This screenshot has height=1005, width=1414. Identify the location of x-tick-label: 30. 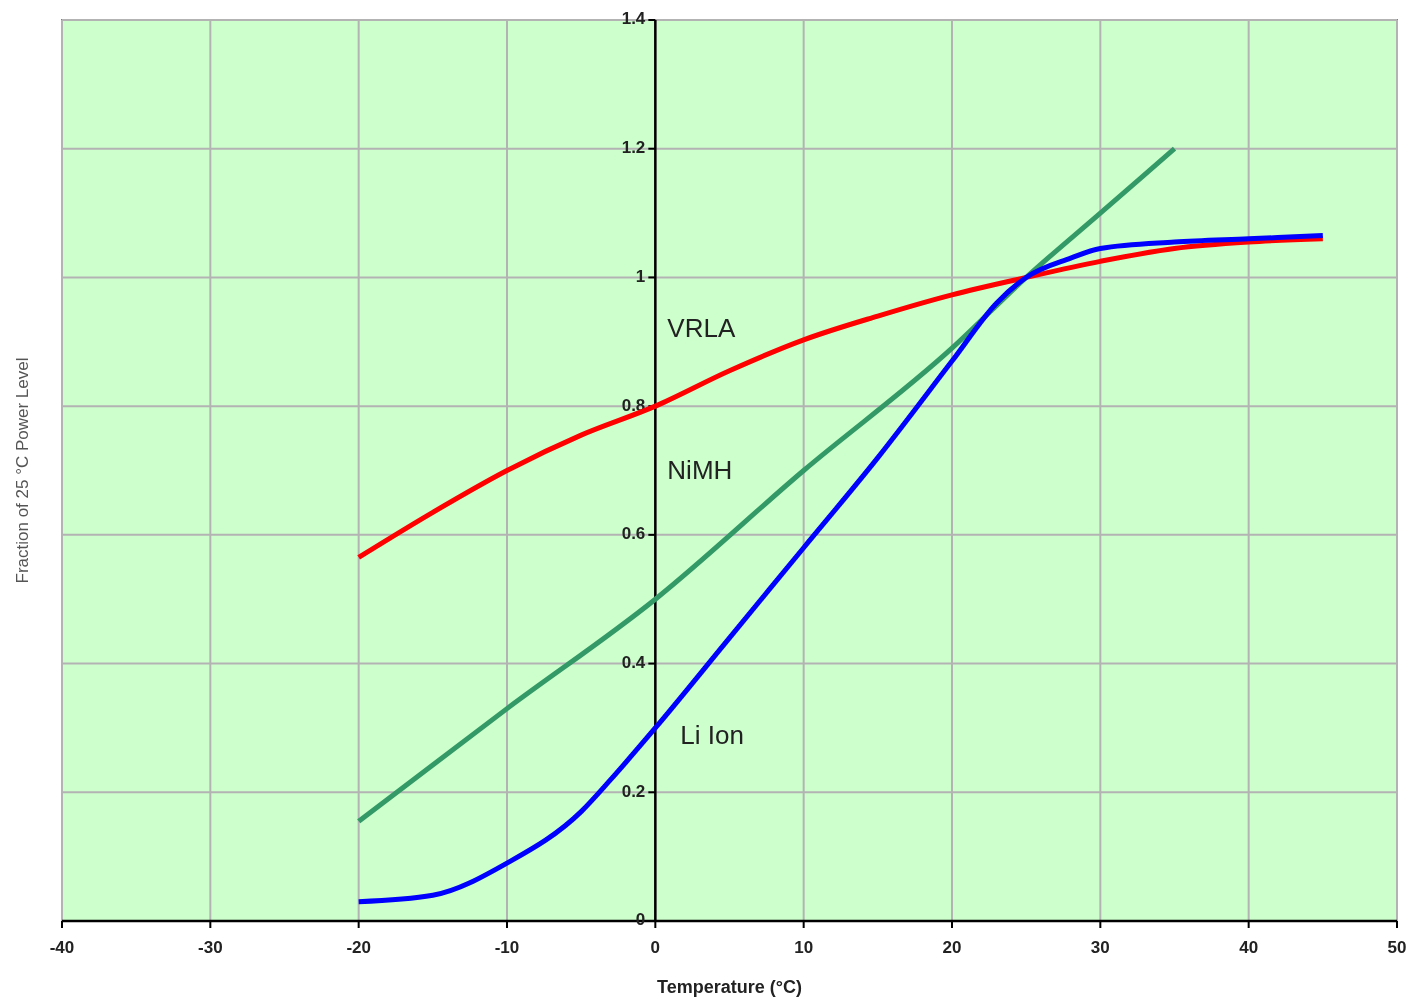
(1100, 947).